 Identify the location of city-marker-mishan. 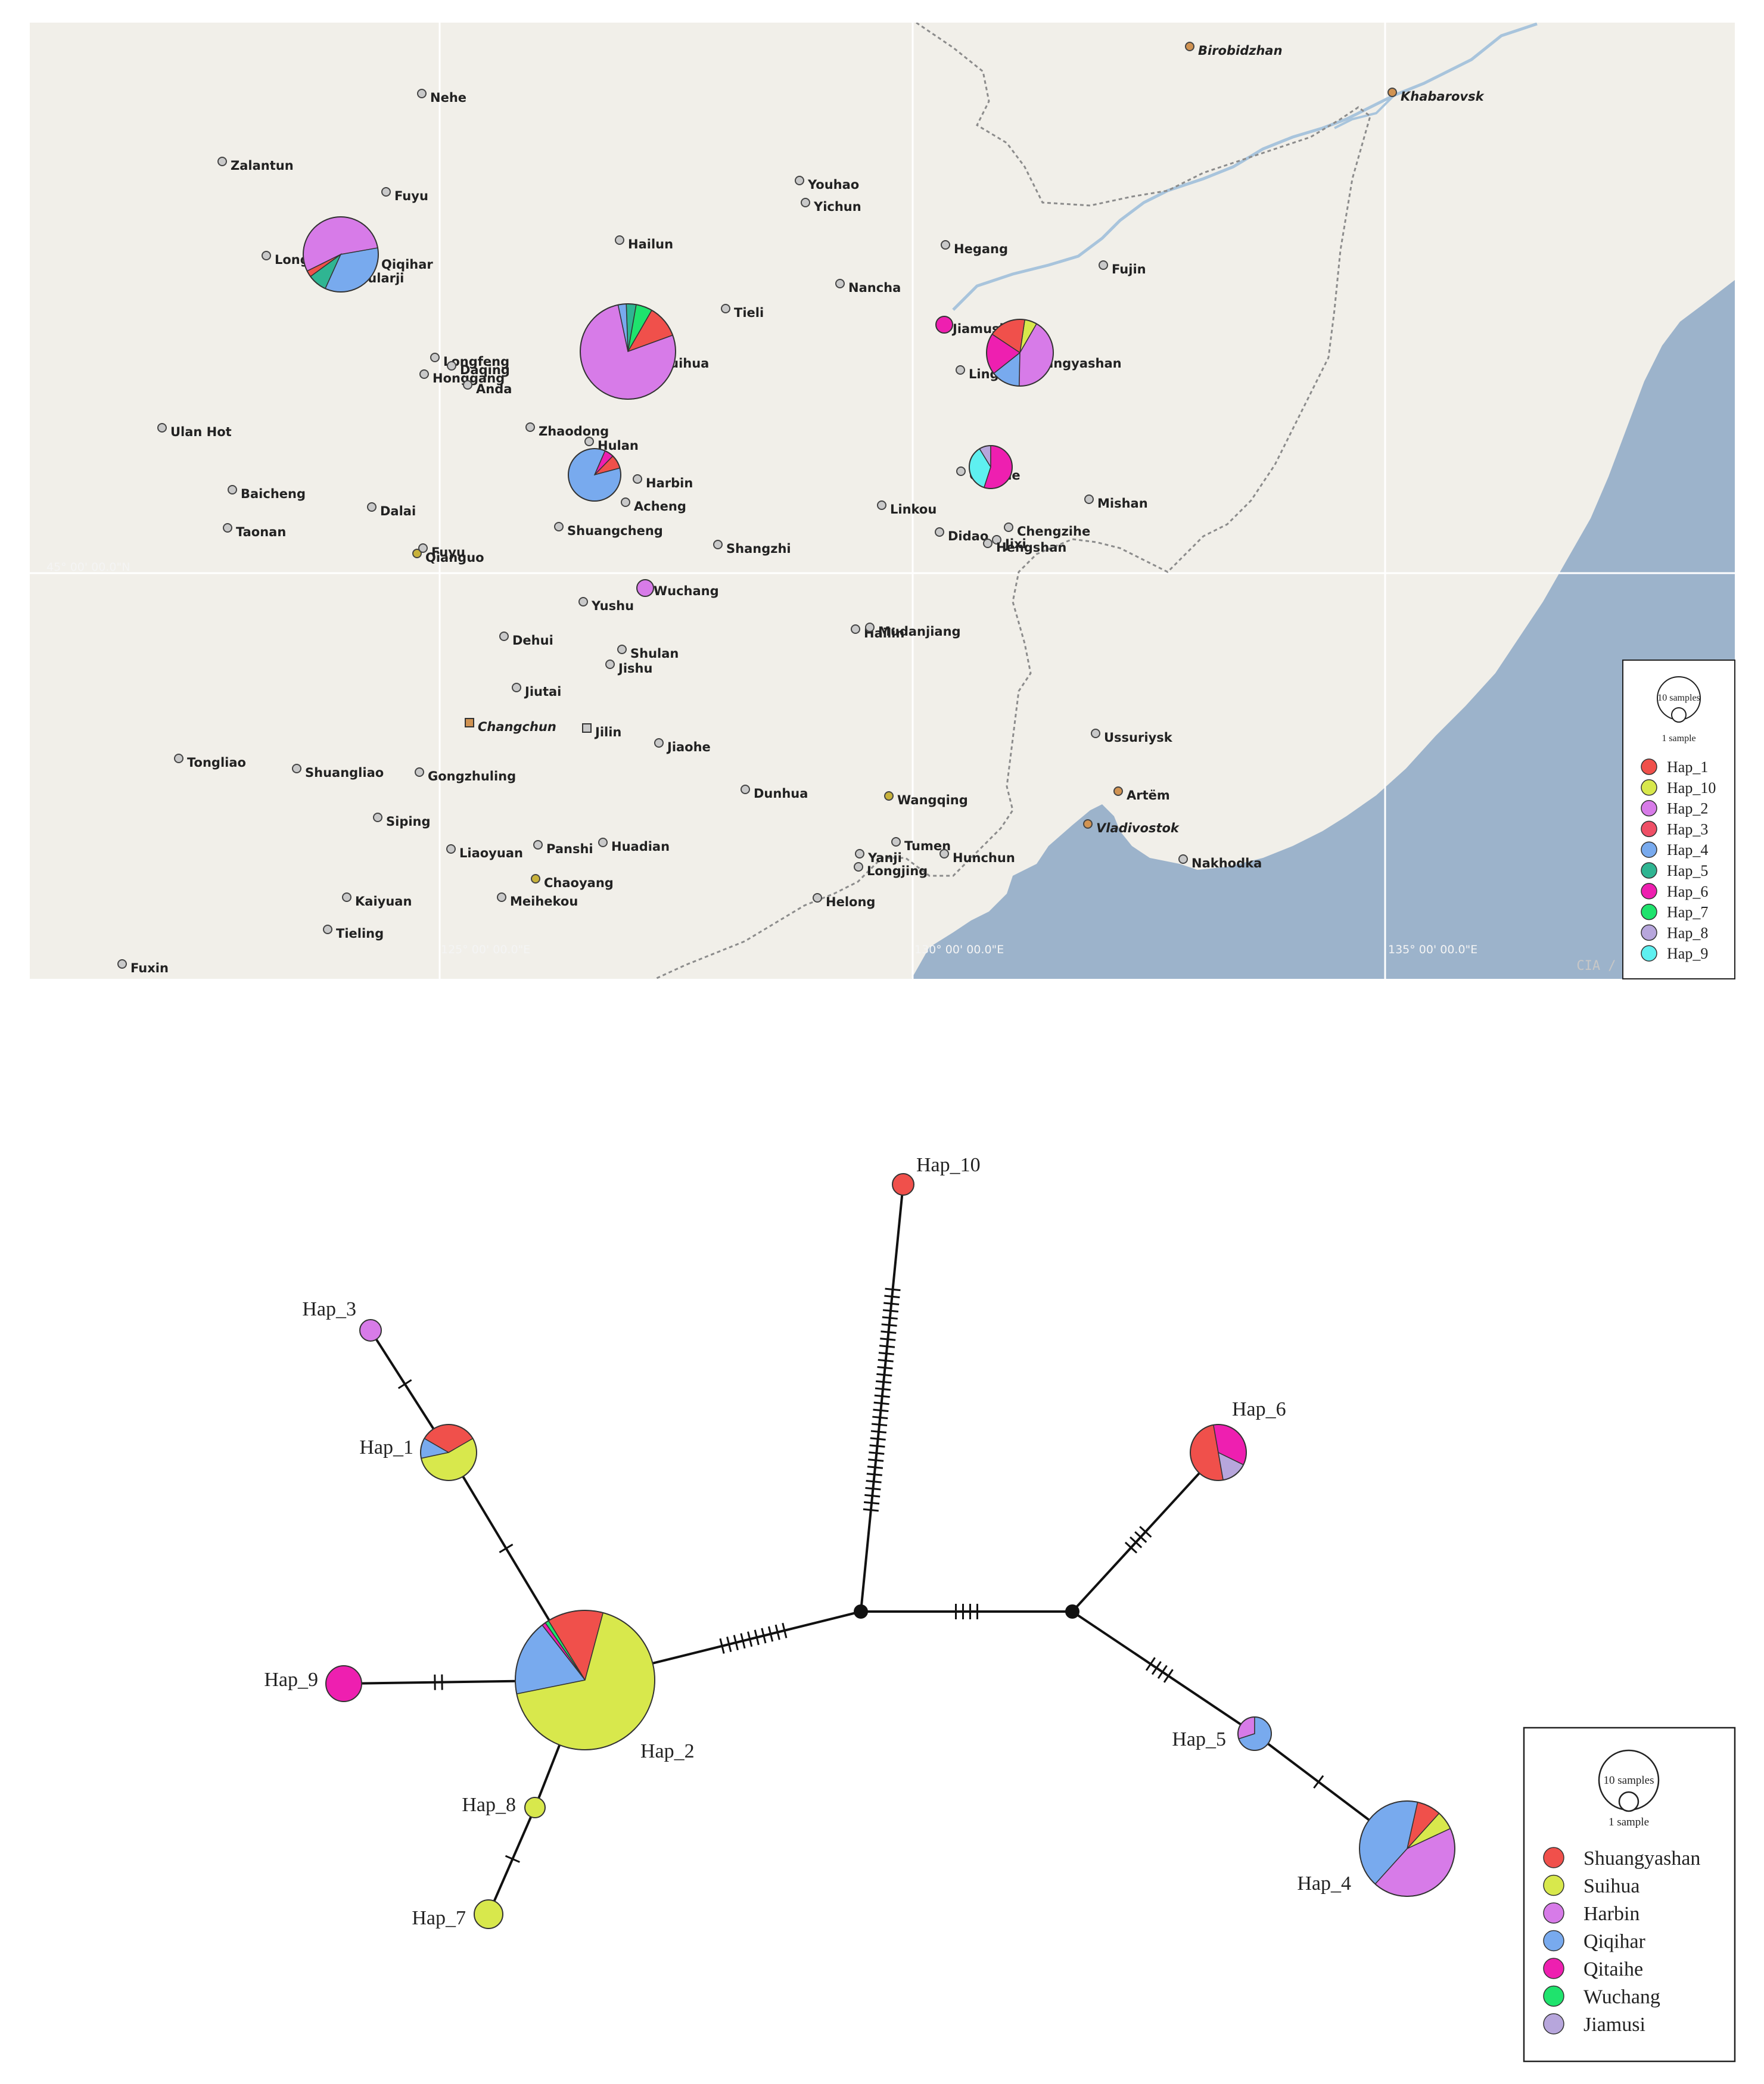
(1089, 499).